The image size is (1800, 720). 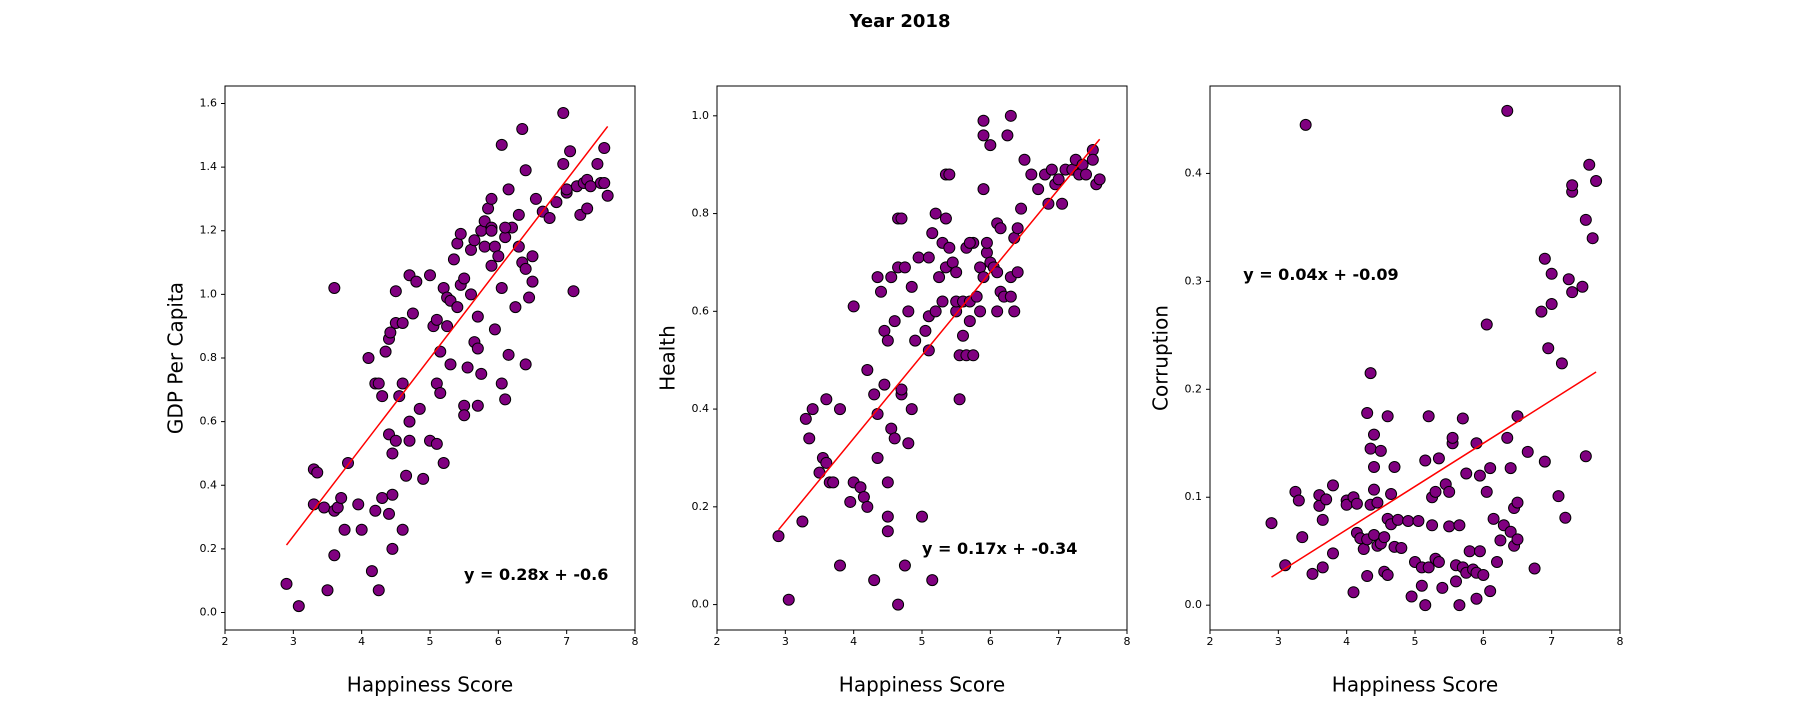 I want to click on x-axis-label: Happiness Score, so click(x=1415, y=685).